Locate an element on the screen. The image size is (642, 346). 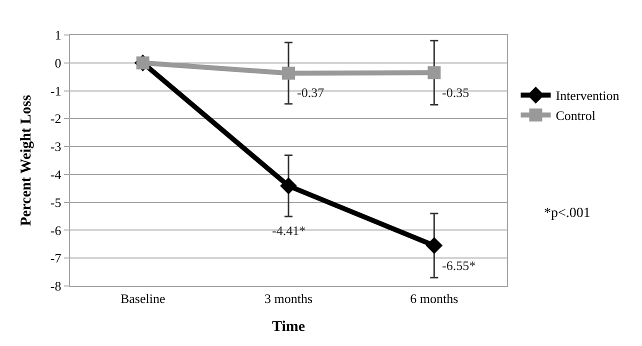
text: *p<.001 is located at coordinates (567, 213).